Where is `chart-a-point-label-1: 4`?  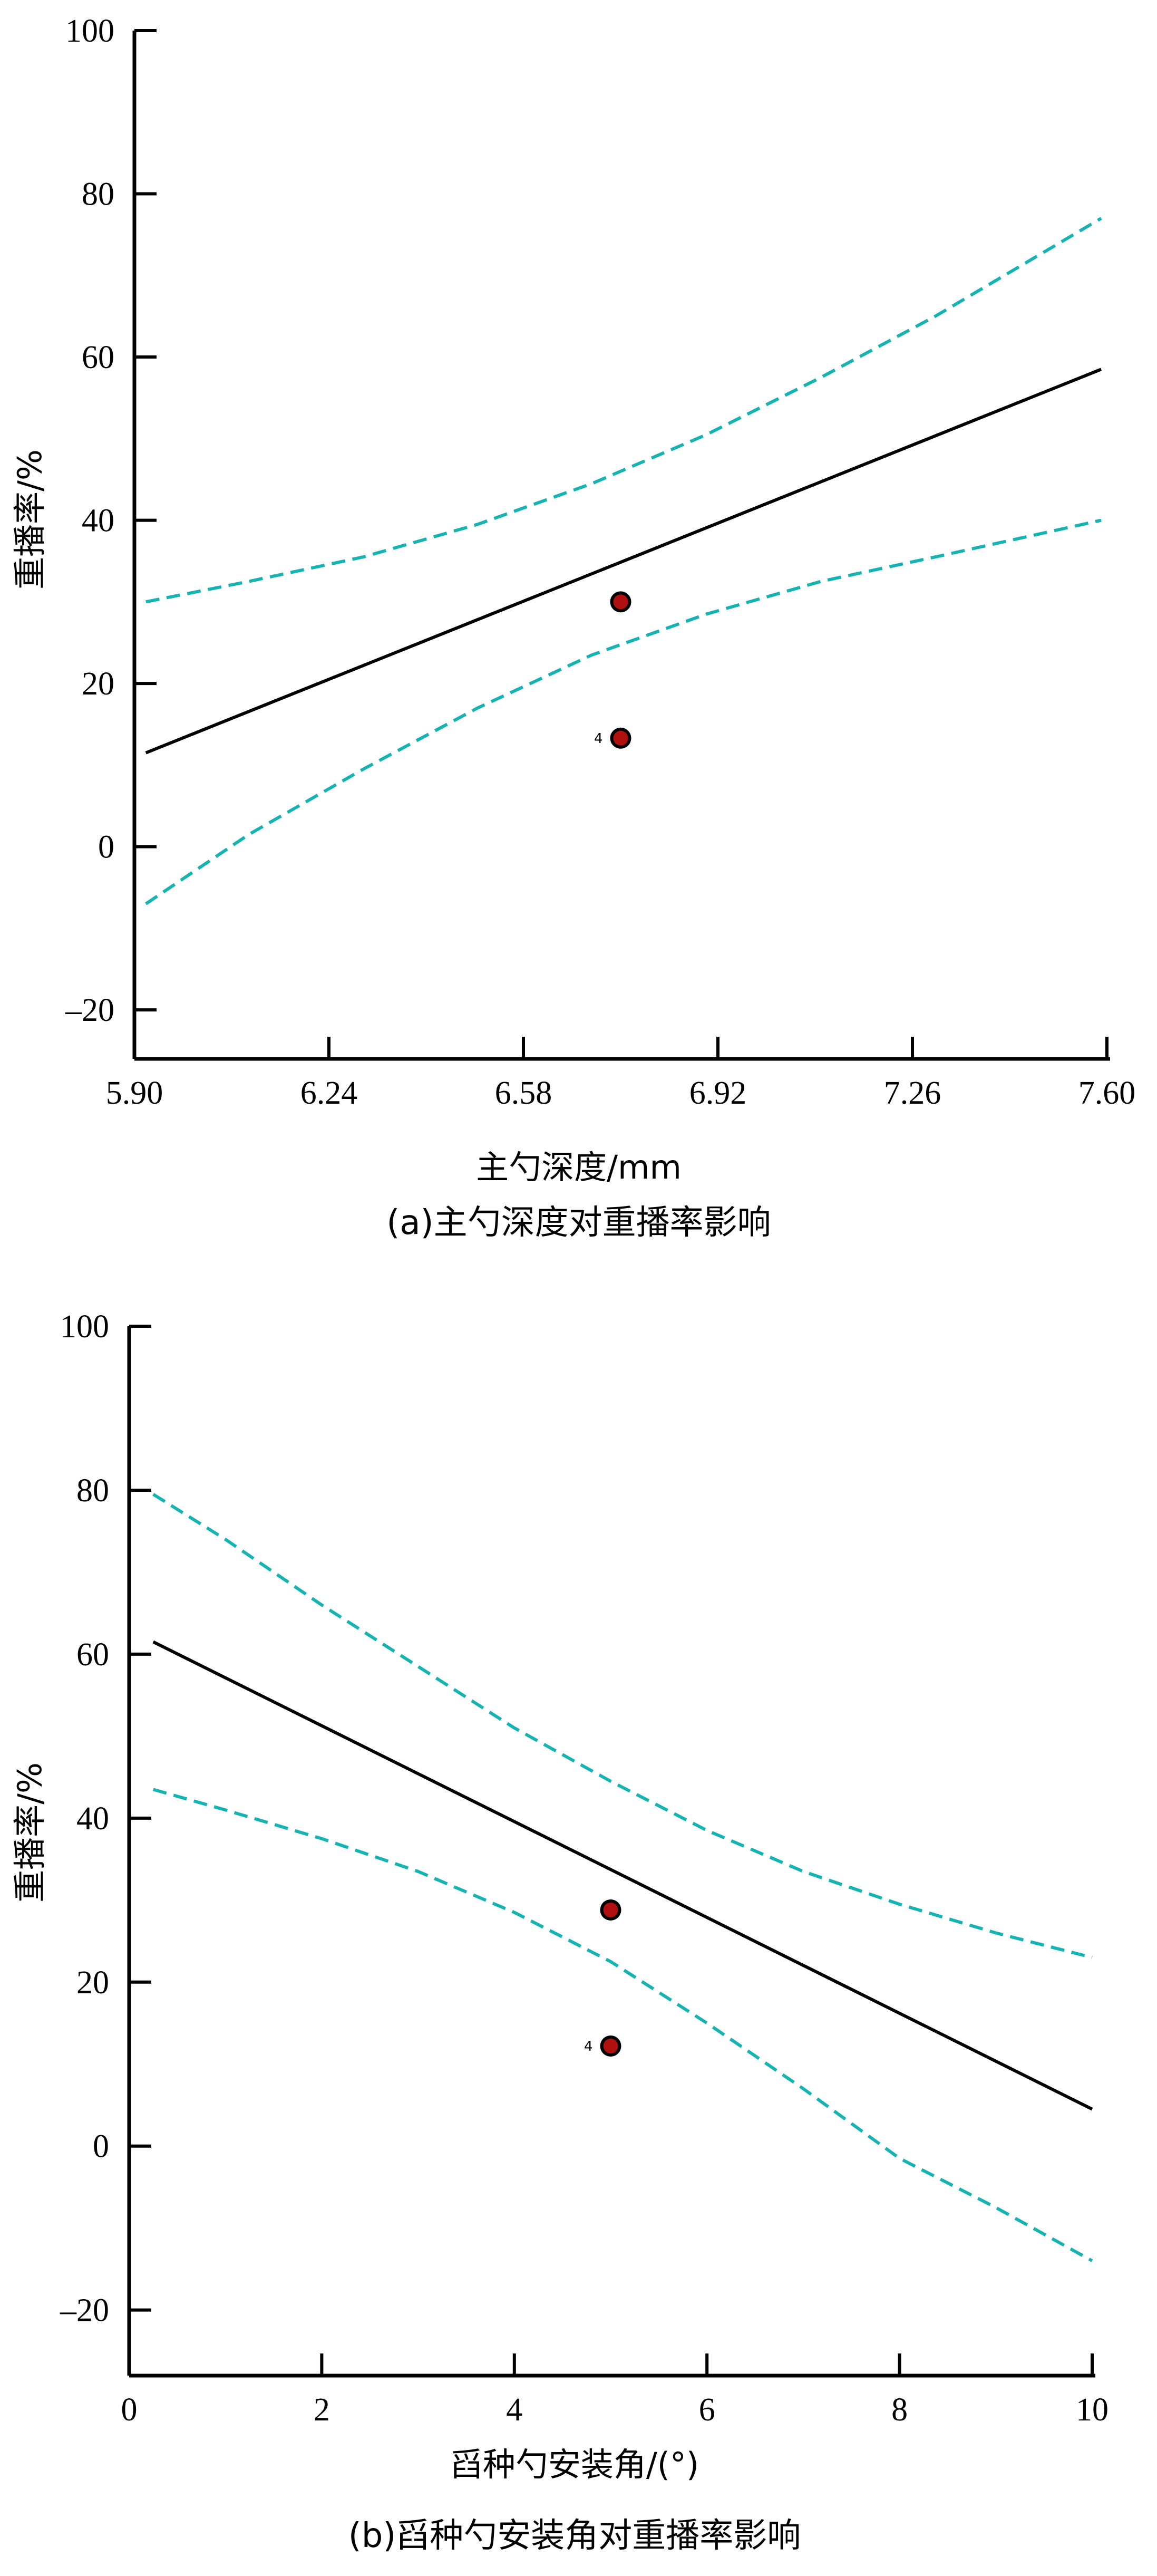
chart-a-point-label-1: 4 is located at coordinates (598, 739).